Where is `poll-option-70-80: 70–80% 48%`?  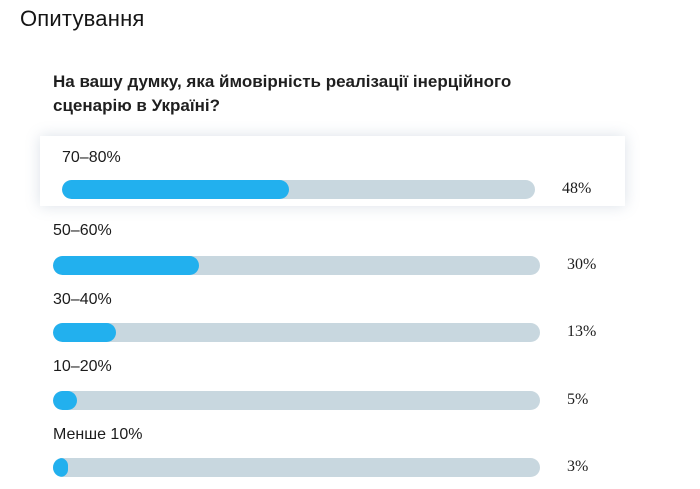 poll-option-70-80: 70–80% 48% is located at coordinates (332, 171).